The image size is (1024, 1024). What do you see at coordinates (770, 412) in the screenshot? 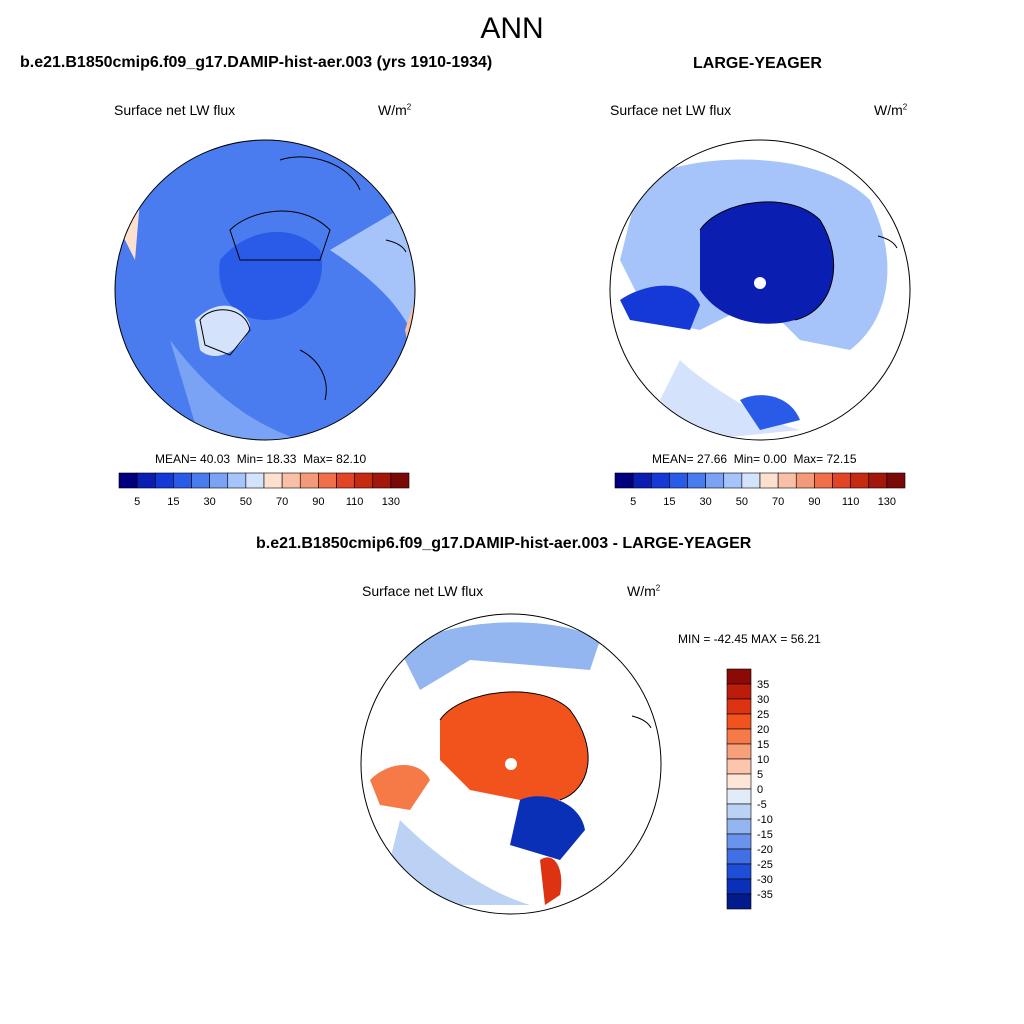
I see `right-field-region-east-fringe` at bounding box center [770, 412].